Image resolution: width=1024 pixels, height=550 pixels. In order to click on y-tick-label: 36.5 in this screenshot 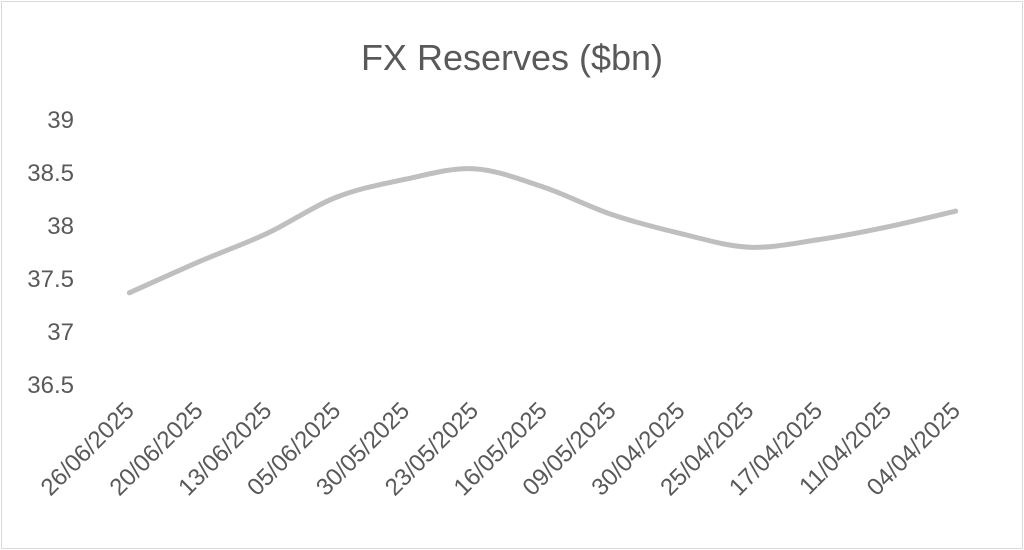, I will do `click(50, 385)`.